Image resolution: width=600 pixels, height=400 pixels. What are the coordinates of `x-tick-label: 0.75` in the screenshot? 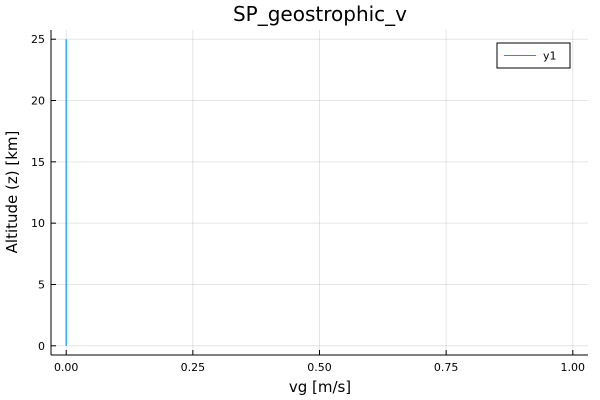 It's located at (446, 367).